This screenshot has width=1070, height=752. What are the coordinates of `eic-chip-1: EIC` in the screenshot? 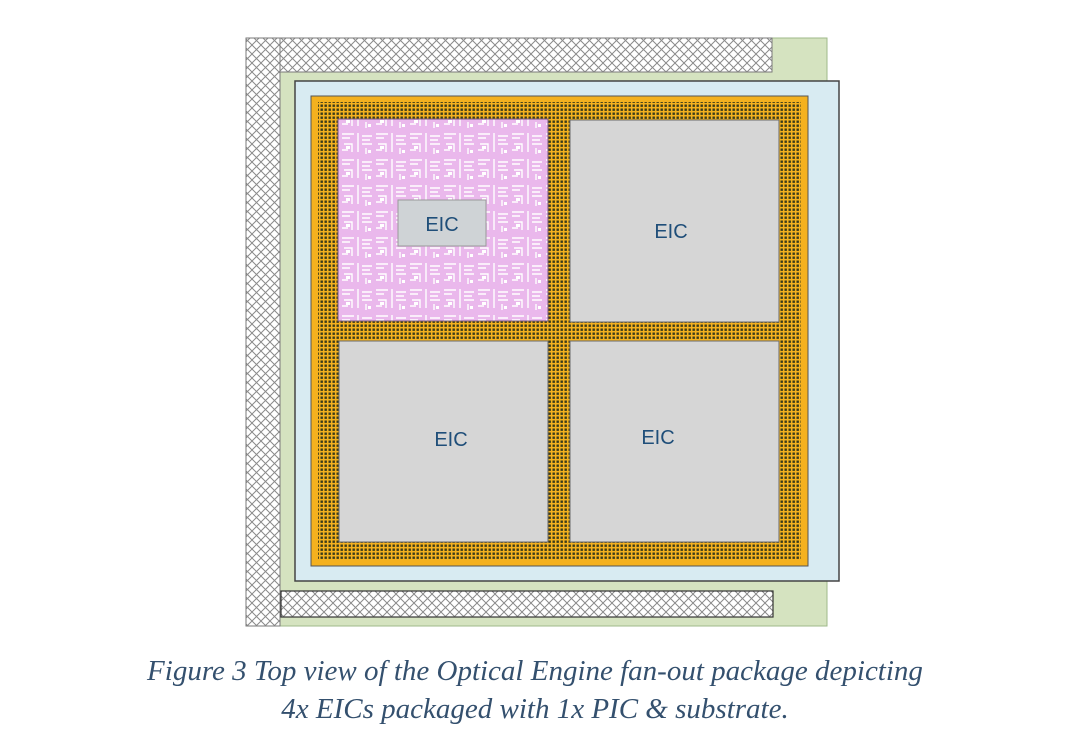 It's located at (443, 220).